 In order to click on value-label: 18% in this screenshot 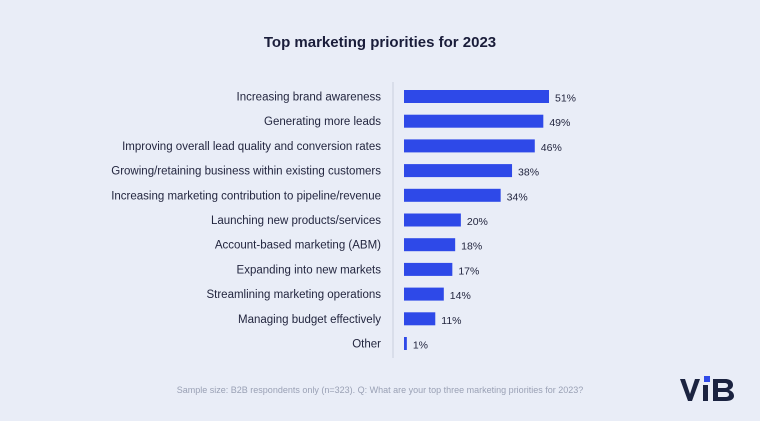, I will do `click(471, 247)`.